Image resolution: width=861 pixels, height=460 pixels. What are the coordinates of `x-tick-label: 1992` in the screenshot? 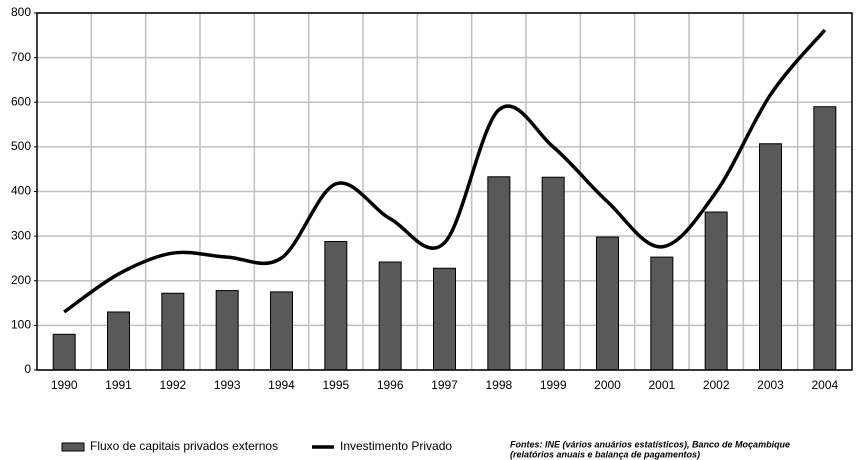 It's located at (172, 385).